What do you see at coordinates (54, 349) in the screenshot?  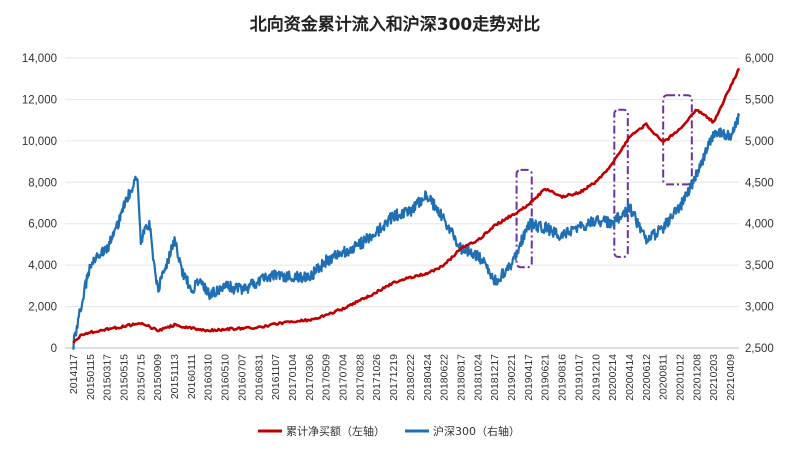 I see `left-axis-tick-label: 0` at bounding box center [54, 349].